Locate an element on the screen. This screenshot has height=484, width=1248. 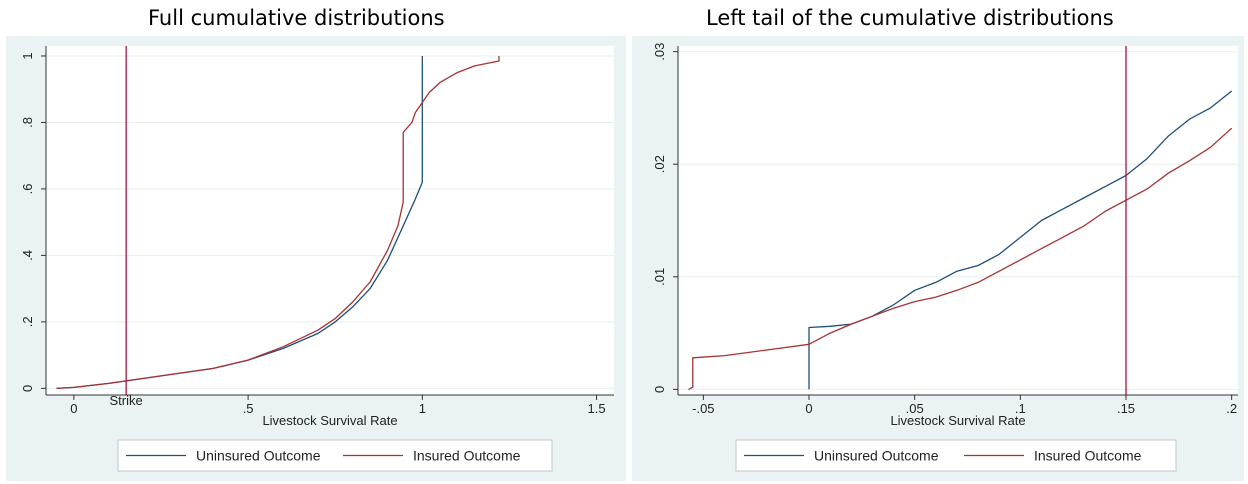
y-tick-label: .4 is located at coordinates (27, 255).